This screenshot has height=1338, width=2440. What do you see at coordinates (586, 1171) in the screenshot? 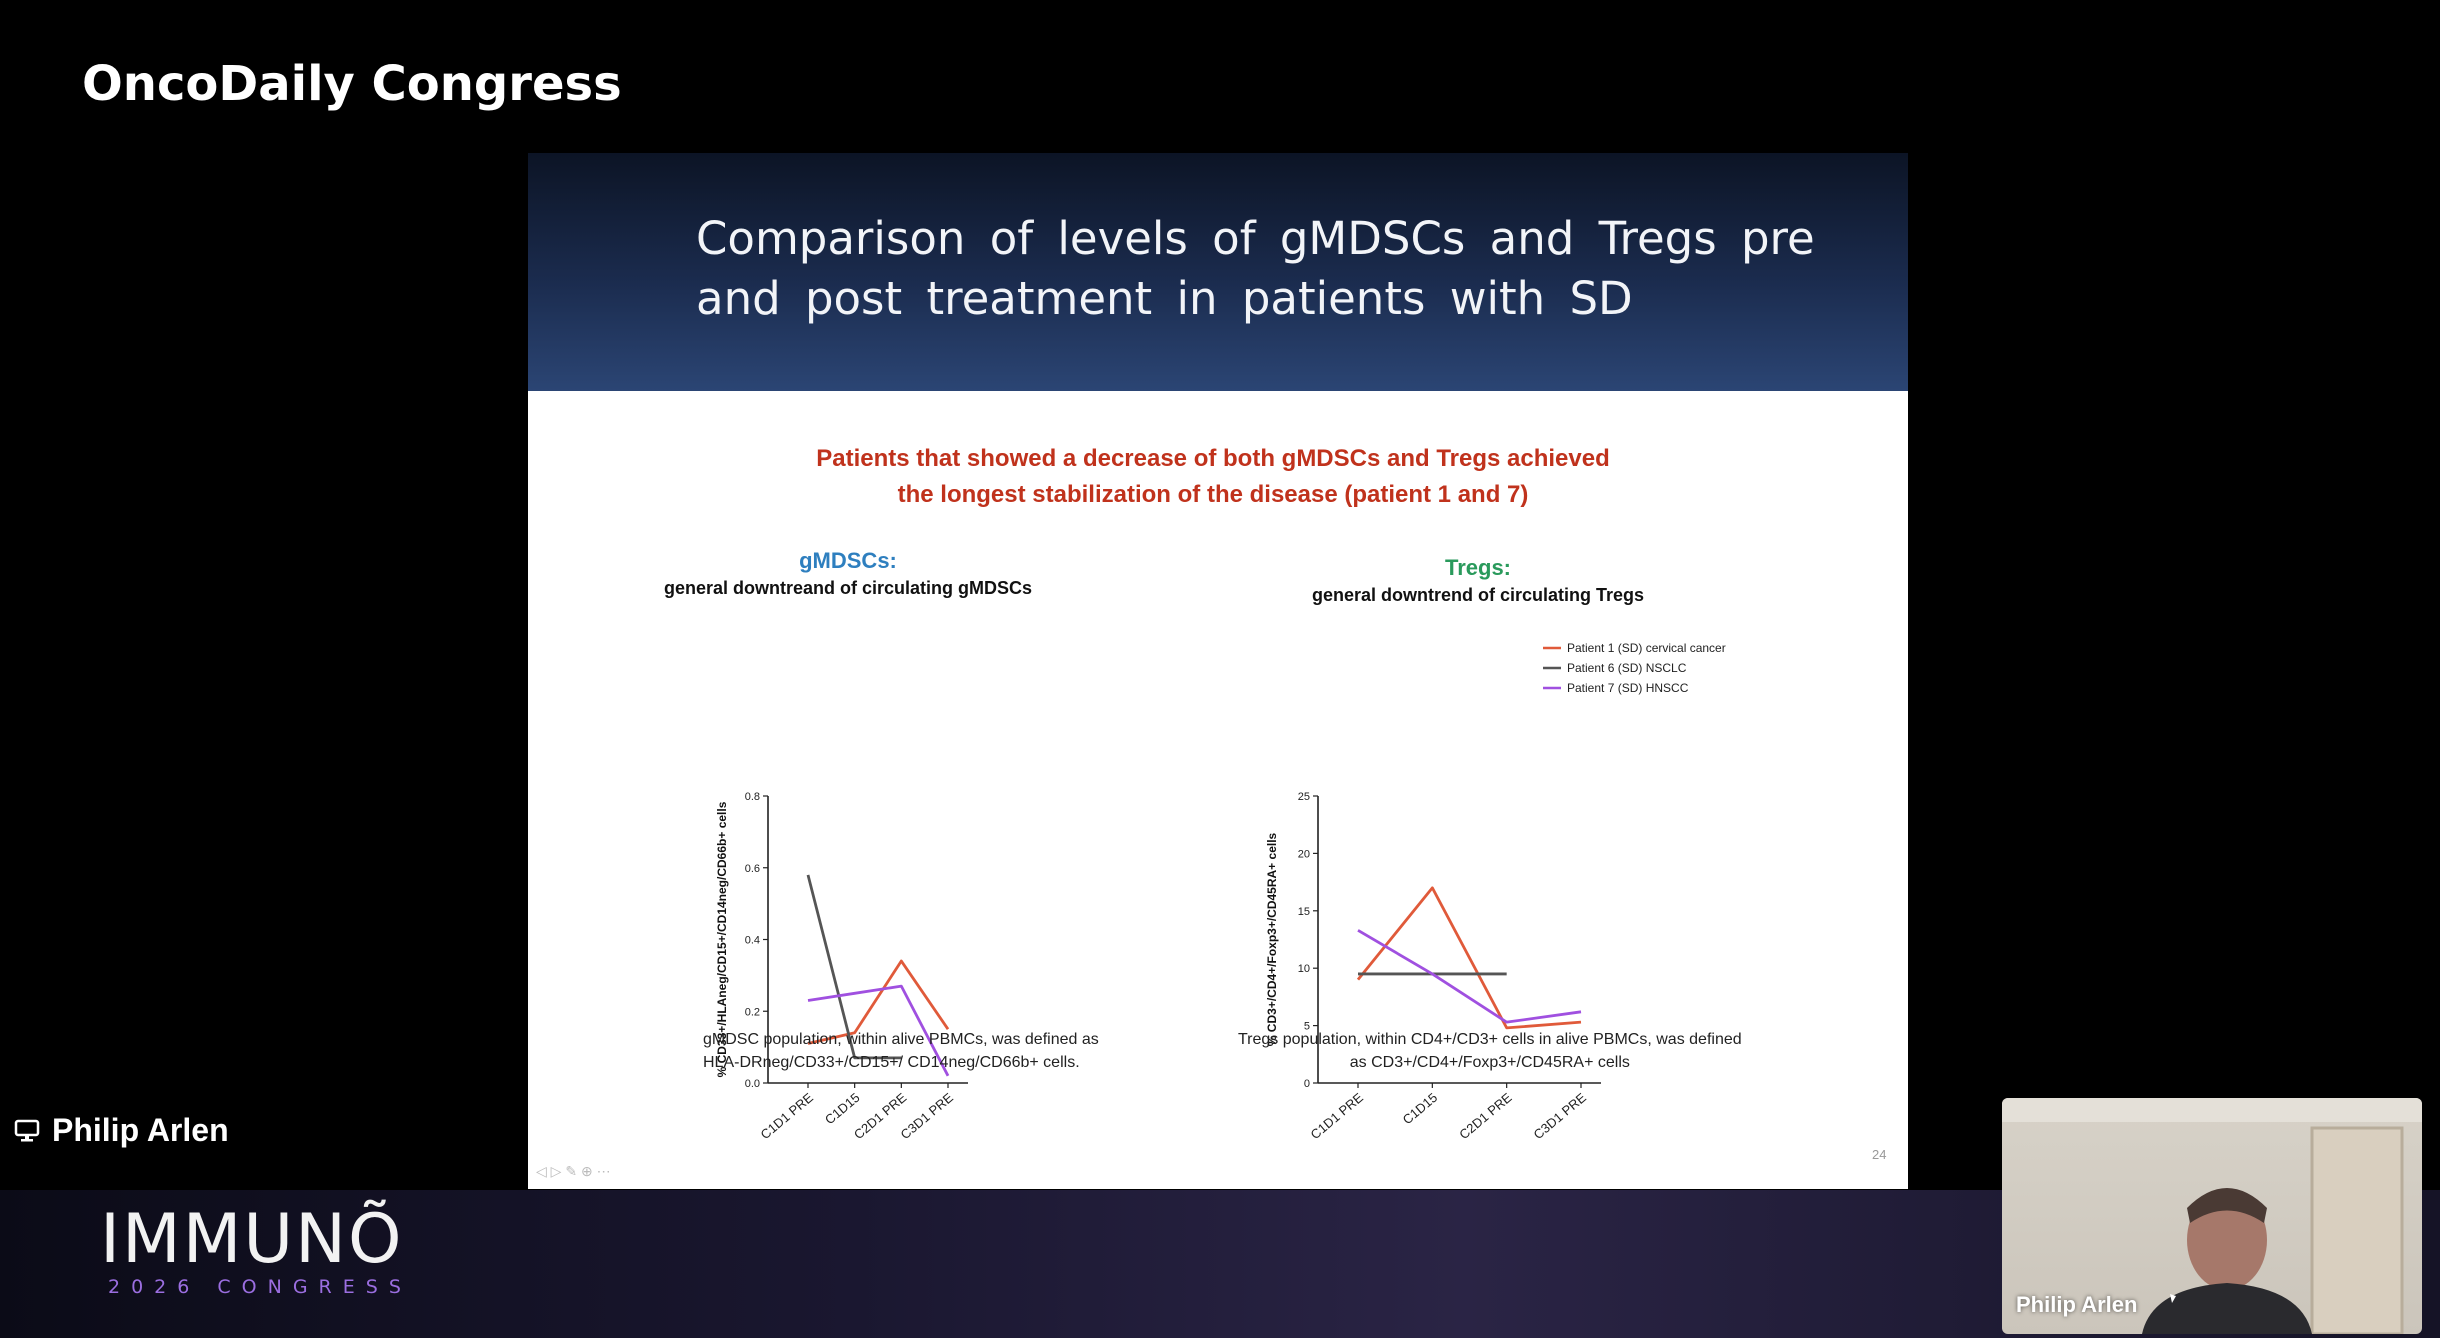
I see `zoom-icon: ⊕` at bounding box center [586, 1171].